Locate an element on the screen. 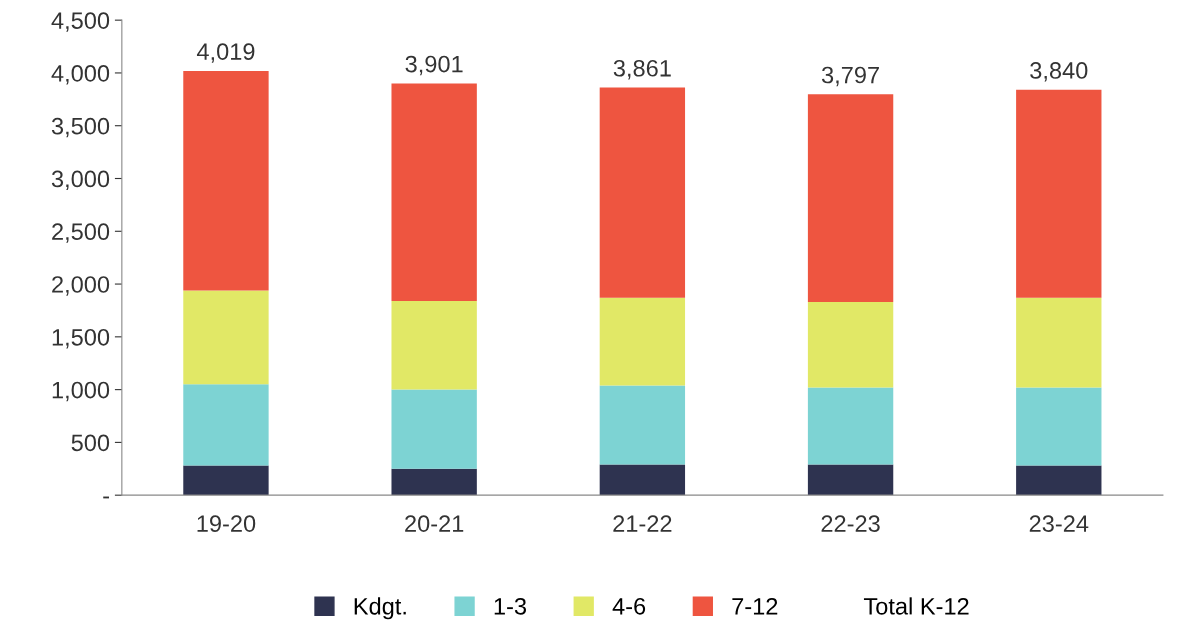 The image size is (1183, 630). x-tick-label: 22-23 is located at coordinates (850, 523).